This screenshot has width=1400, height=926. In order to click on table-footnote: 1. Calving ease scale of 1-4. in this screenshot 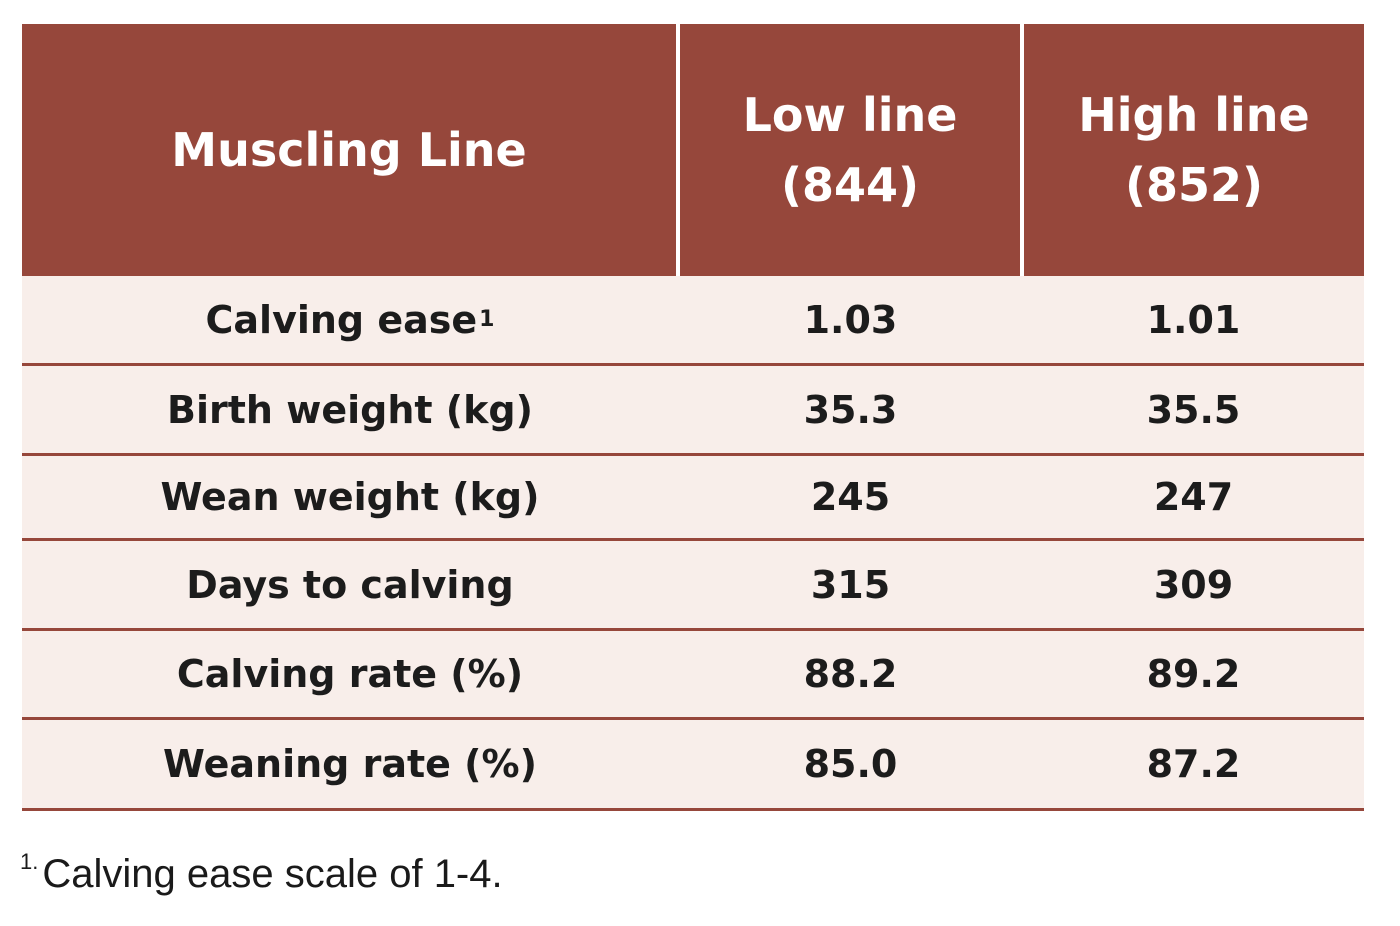, I will do `click(261, 873)`.